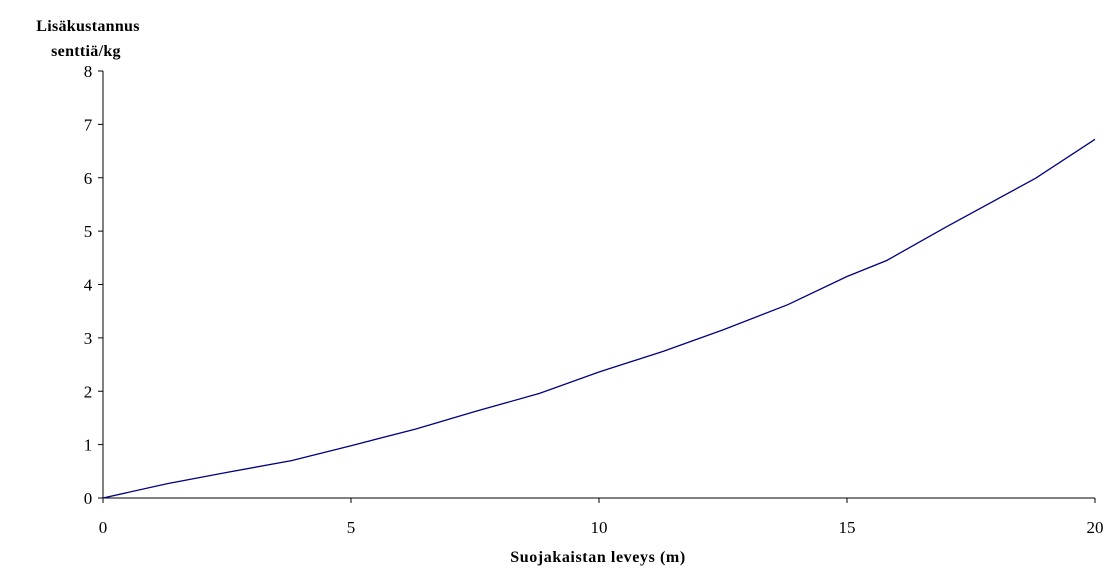 The width and height of the screenshot is (1108, 568). What do you see at coordinates (88, 124) in the screenshot?
I see `y-tick-label: 7` at bounding box center [88, 124].